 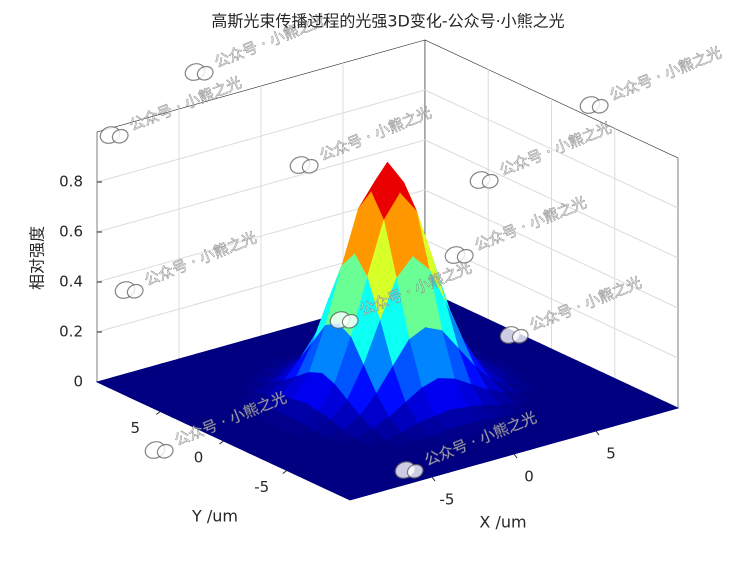 What do you see at coordinates (447, 500) in the screenshot?
I see `x-tick-label: -5` at bounding box center [447, 500].